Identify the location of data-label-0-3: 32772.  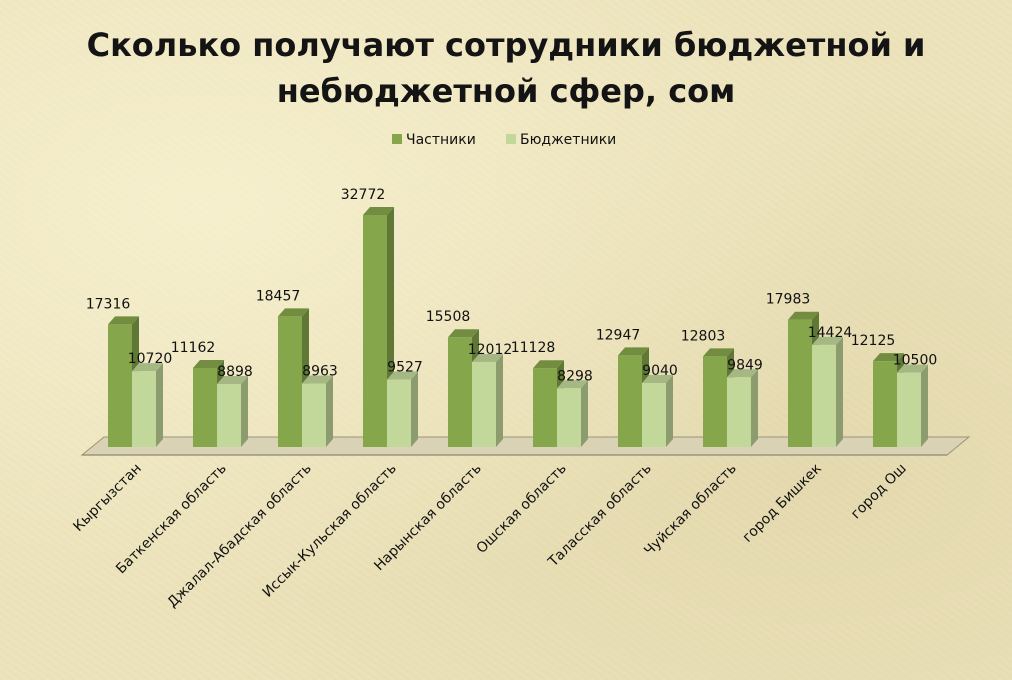
(363, 195).